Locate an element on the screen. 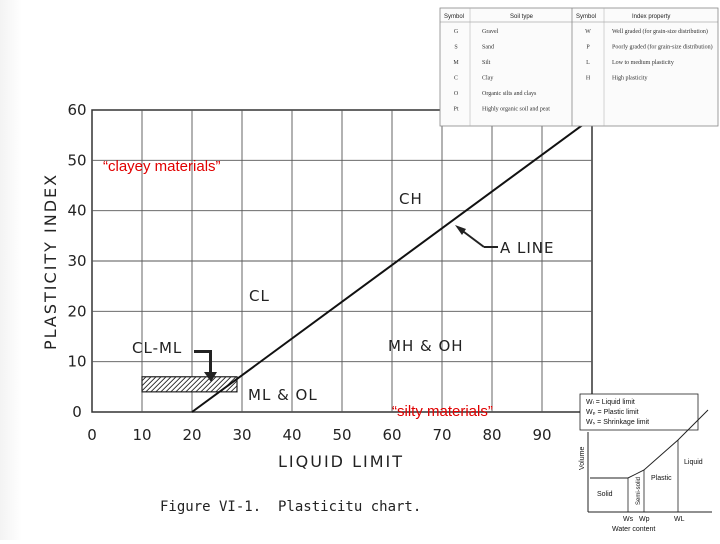 The width and height of the screenshot is (720, 544). phase-mark-wl: WL is located at coordinates (679, 519).